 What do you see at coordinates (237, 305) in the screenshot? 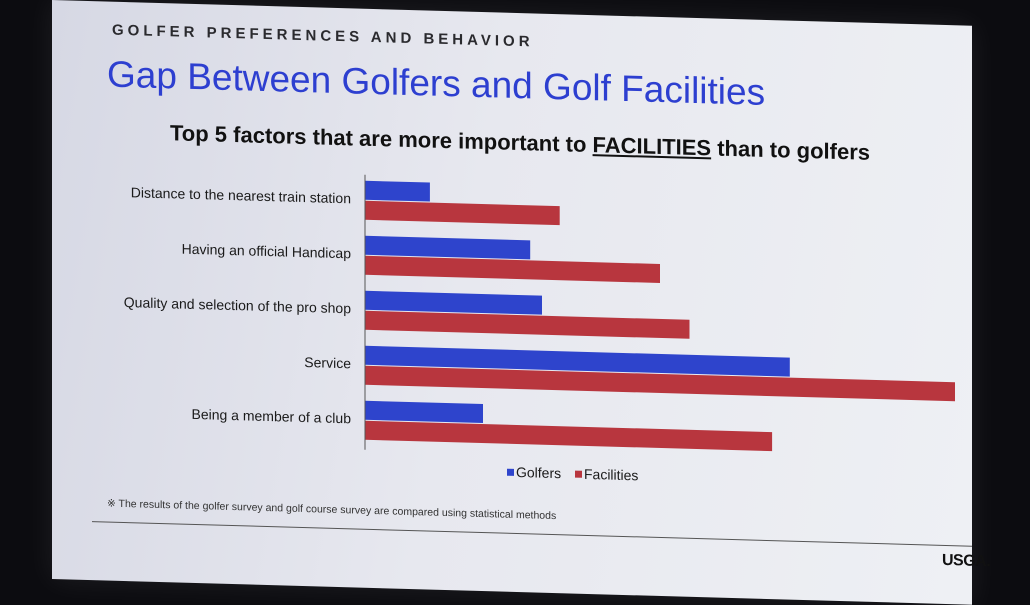
I see `category-label: Quality and selection of the pro shop` at bounding box center [237, 305].